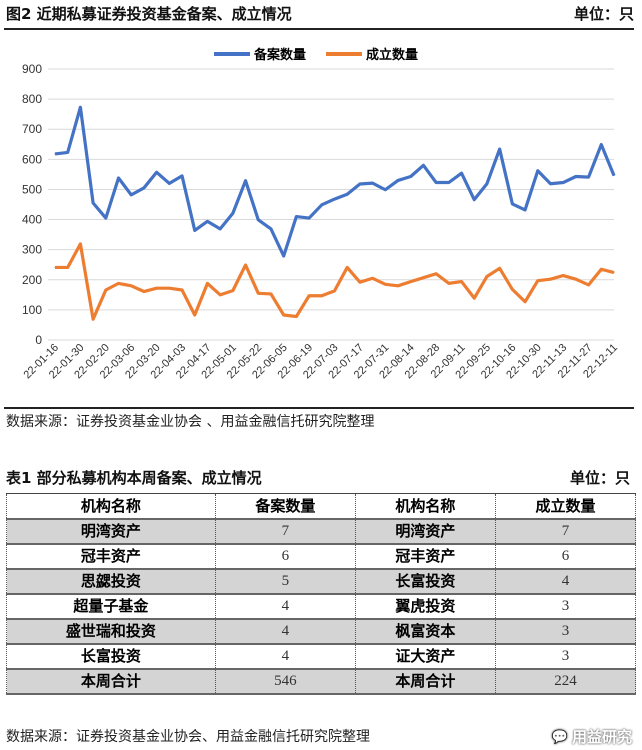 The image size is (642, 750). Describe the element at coordinates (111, 656) in the screenshot. I see `institution-name-cell: 长富投资` at that location.